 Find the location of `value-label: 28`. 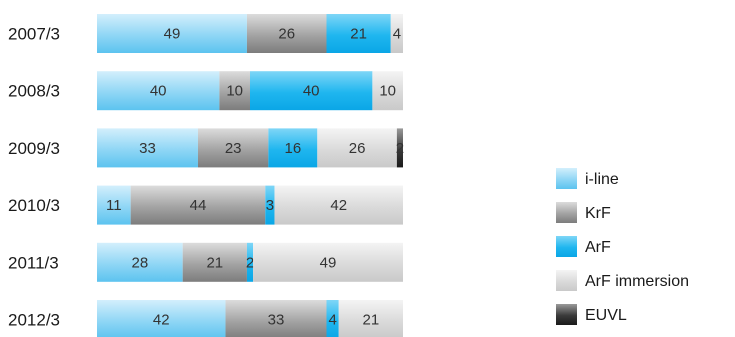

value-label: 28 is located at coordinates (139, 262).